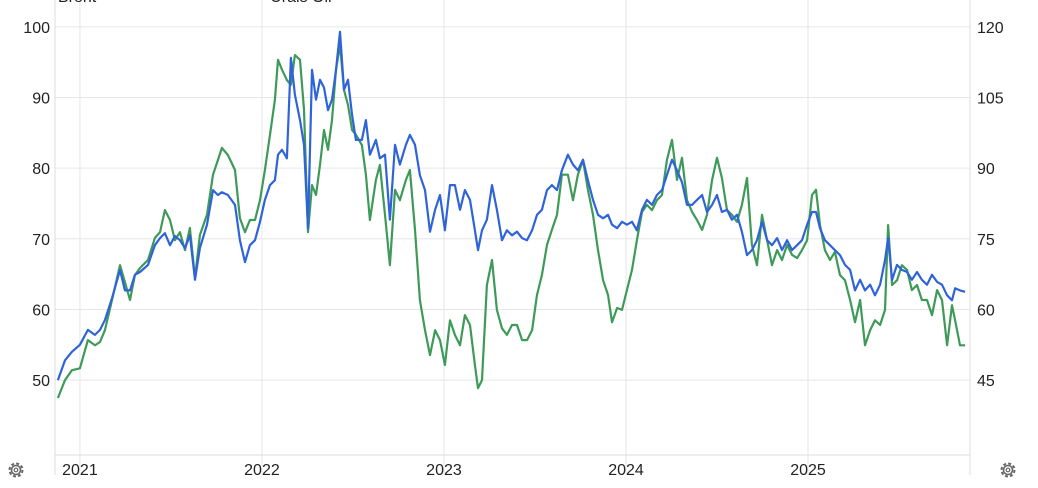  Describe the element at coordinates (36, 28) in the screenshot. I see `y-tick-label: 100` at that location.